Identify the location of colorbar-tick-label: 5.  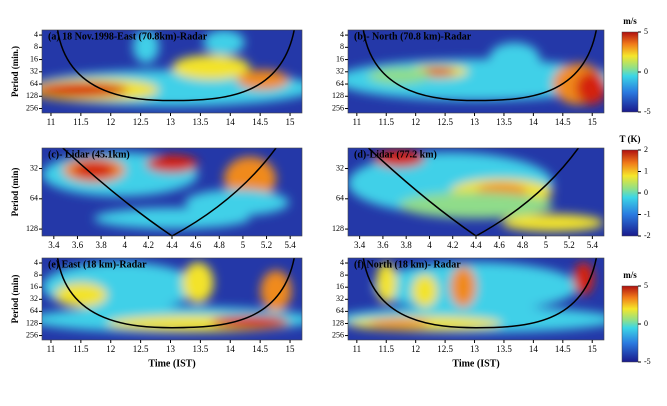
(646, 285).